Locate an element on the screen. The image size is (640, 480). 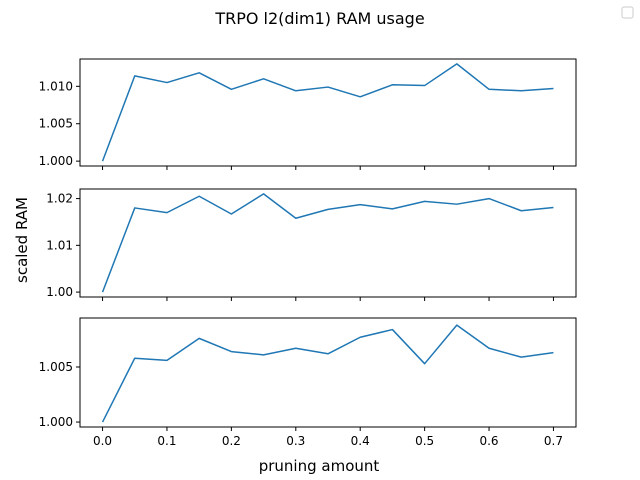
y-tick-label: 1.02 is located at coordinates (59, 199).